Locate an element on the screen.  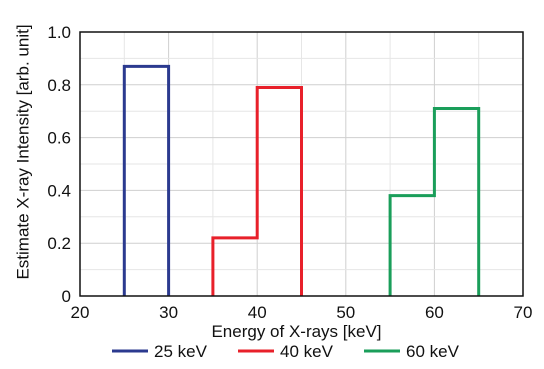
x-axis-label: Energy of X-rays [keV] is located at coordinates (296, 331).